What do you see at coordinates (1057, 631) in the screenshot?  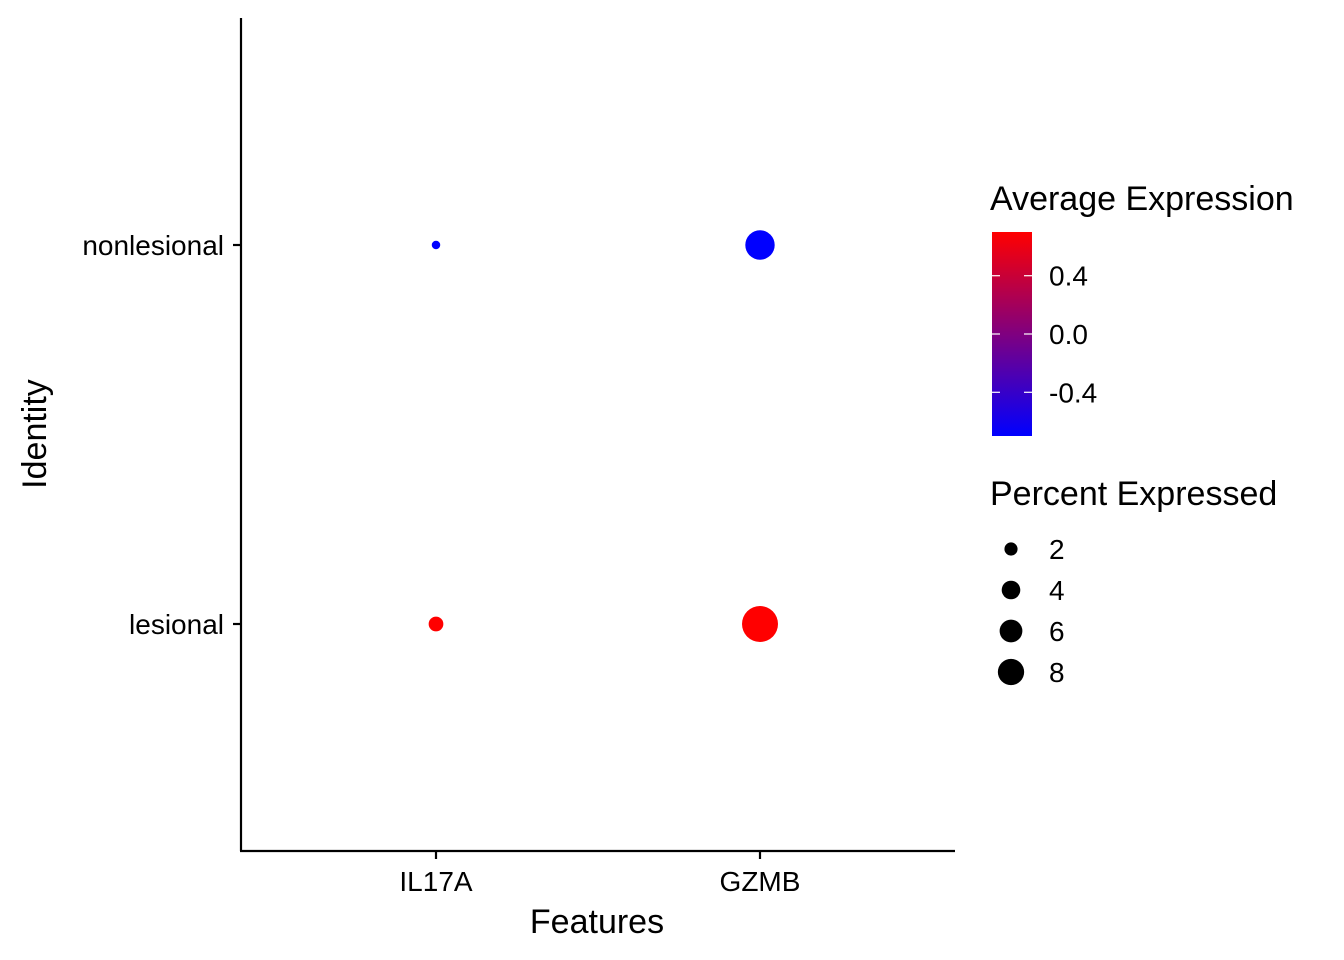 I see `size-legend-label: 6` at bounding box center [1057, 631].